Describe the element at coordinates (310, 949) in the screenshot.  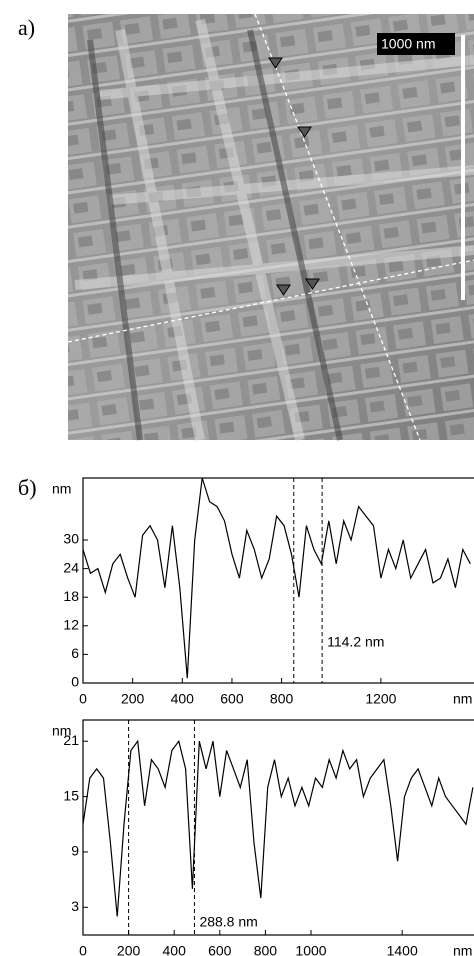
I see `x-tick-label: 1000` at that location.